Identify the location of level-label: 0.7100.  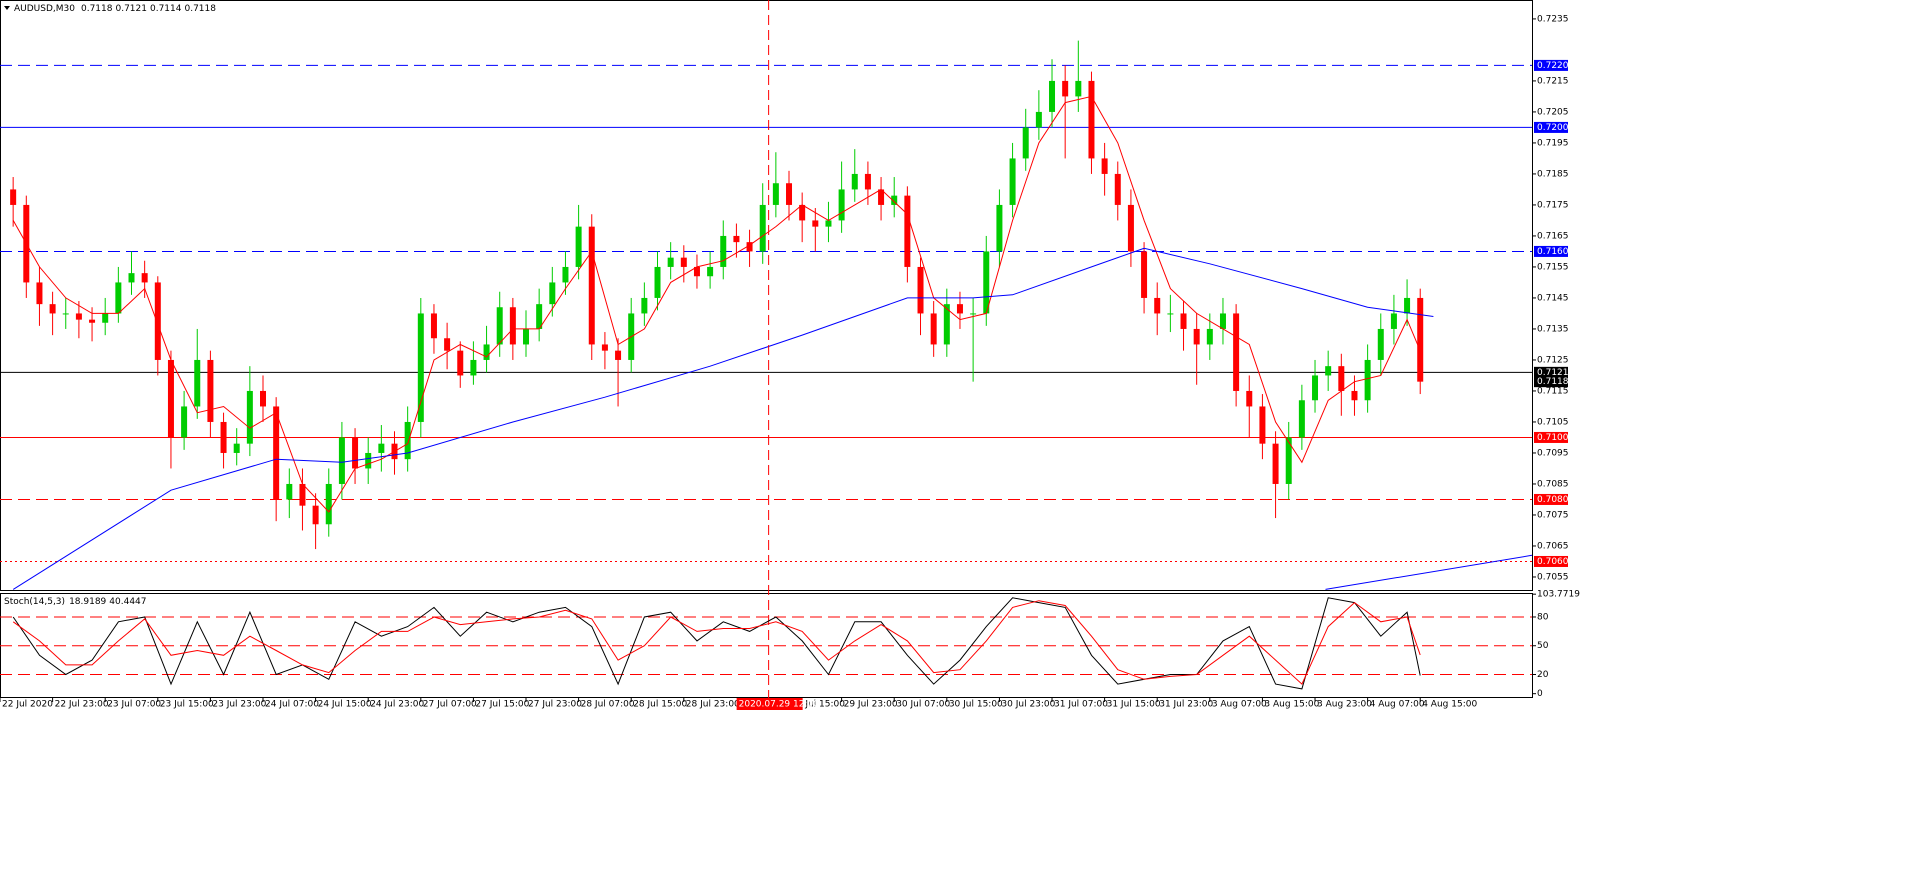
(1553, 438).